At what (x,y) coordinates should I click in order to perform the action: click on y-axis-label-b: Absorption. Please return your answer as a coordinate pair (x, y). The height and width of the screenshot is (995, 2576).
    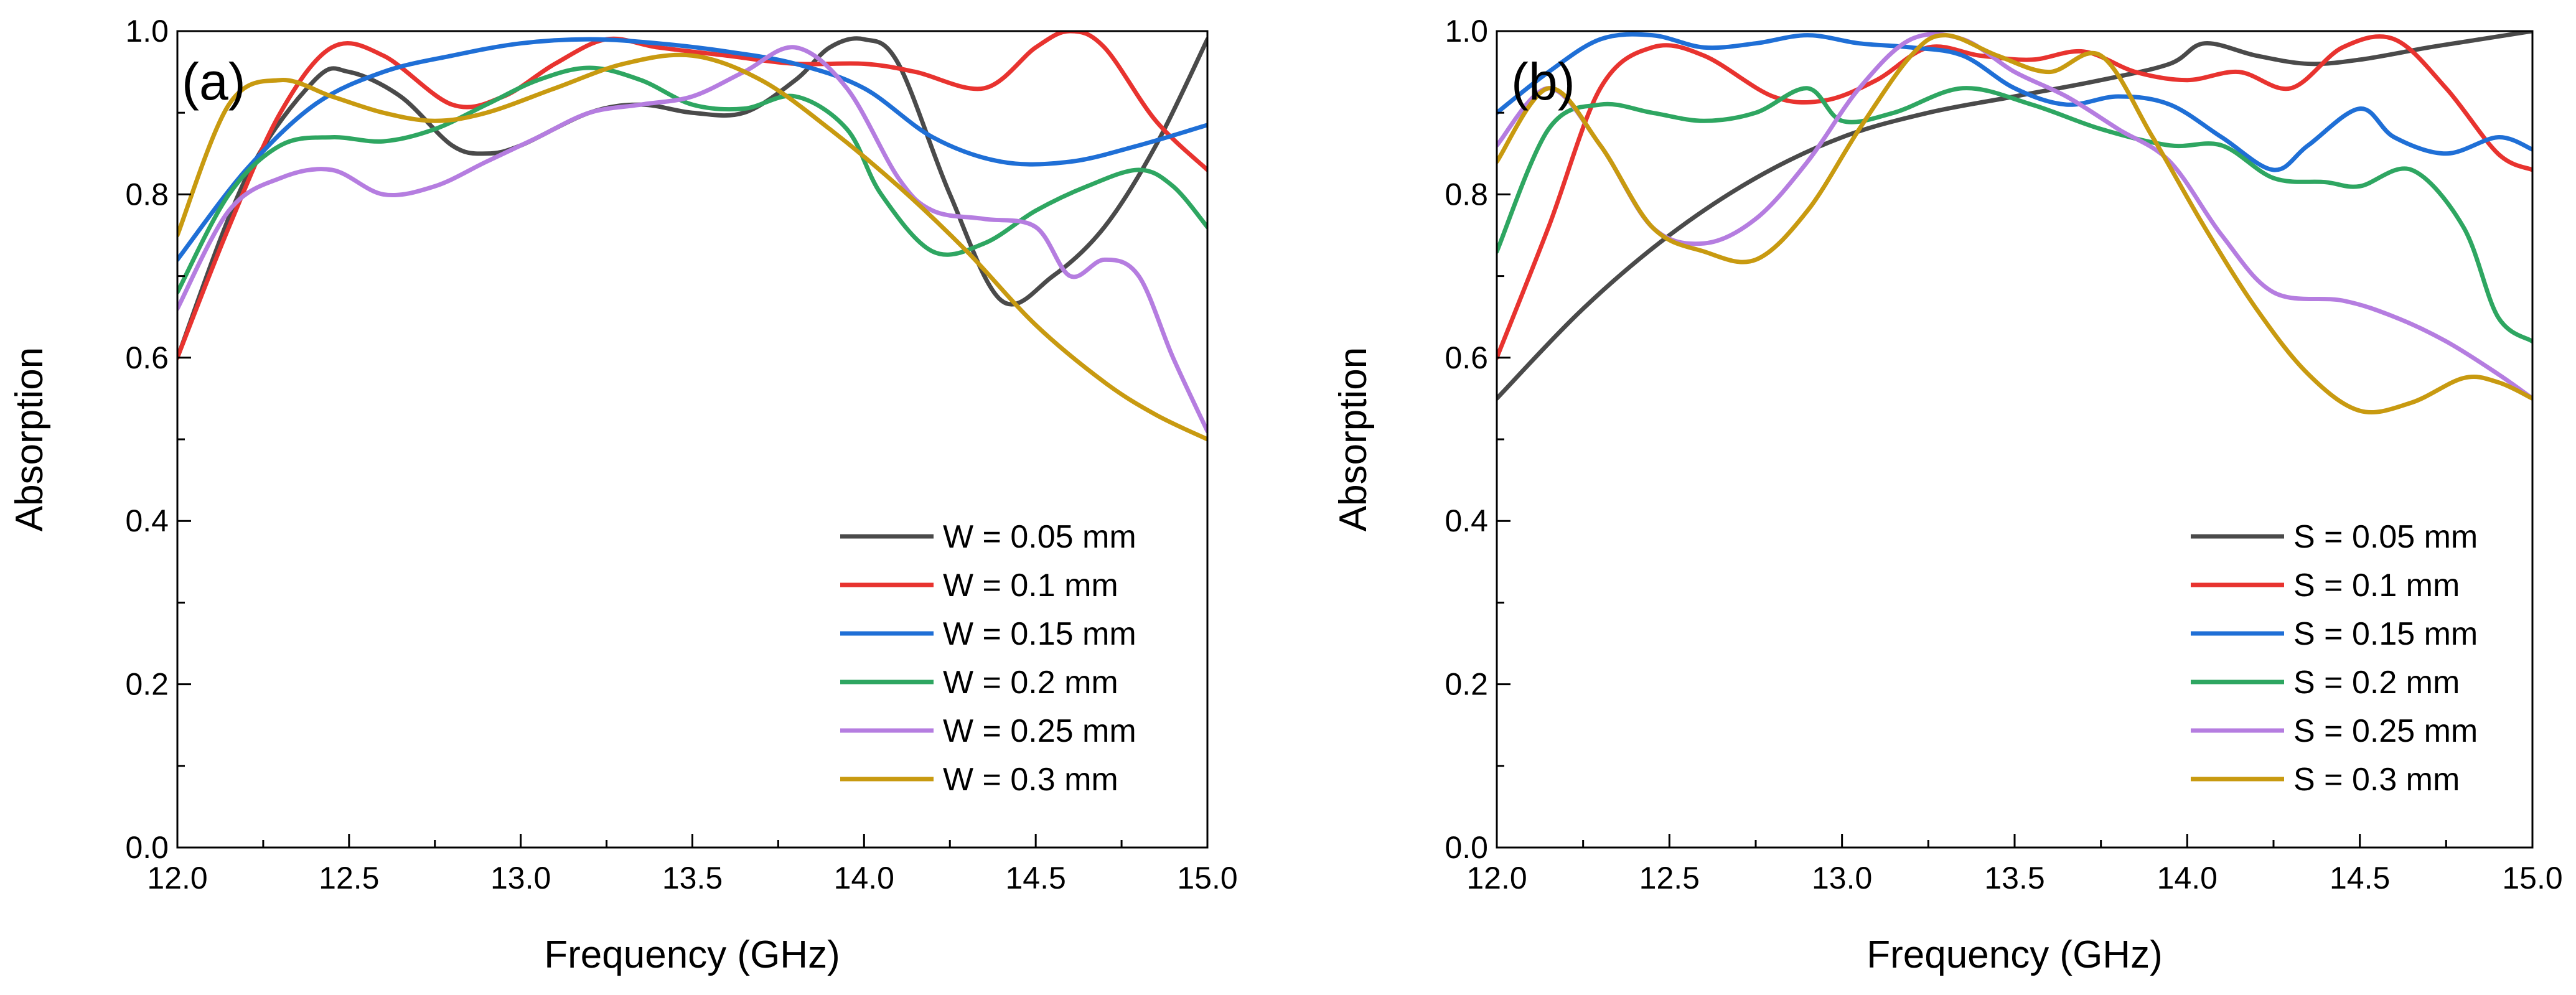
    Looking at the image, I should click on (1353, 439).